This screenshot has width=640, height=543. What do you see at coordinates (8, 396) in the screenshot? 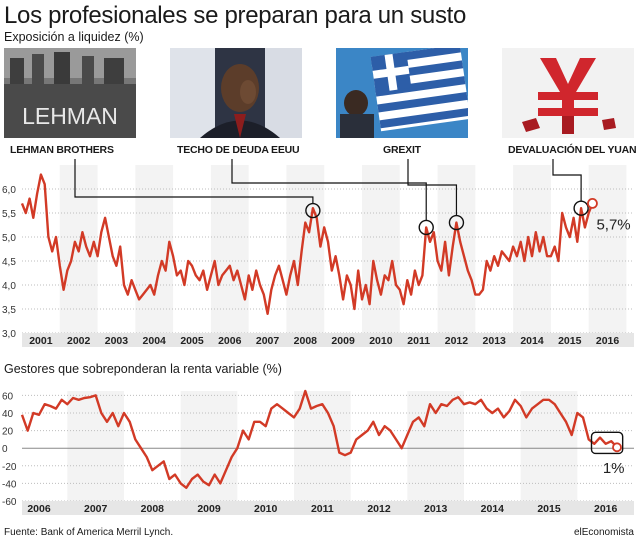
I see `y-tick-label: 60` at bounding box center [8, 396].